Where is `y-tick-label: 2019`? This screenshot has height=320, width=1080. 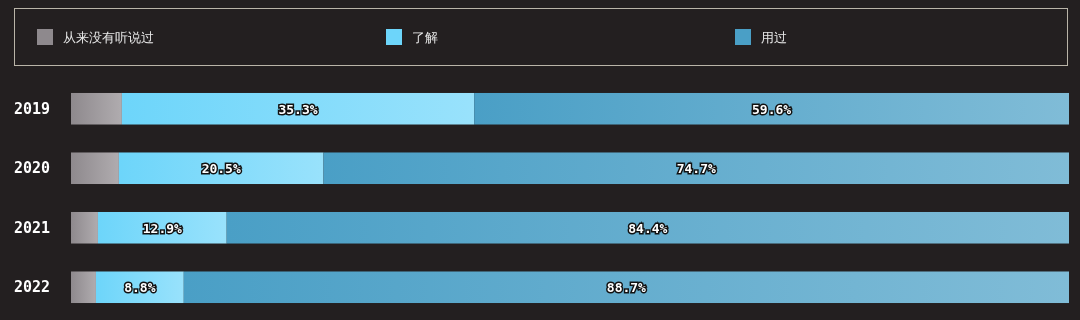
y-tick-label: 2019 is located at coordinates (32, 108).